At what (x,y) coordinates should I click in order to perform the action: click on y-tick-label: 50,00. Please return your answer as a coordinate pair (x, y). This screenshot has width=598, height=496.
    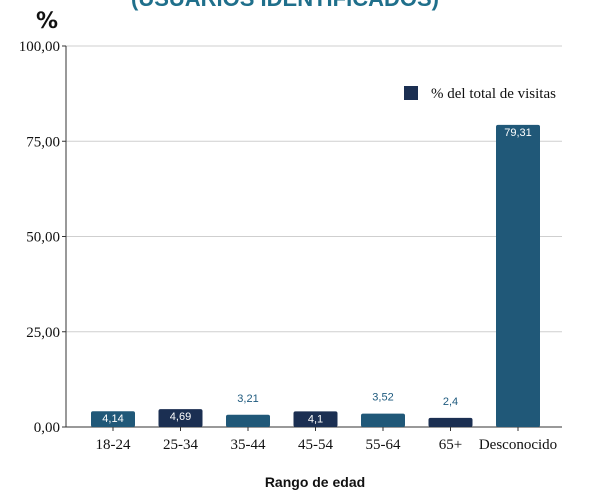
    Looking at the image, I should click on (43, 238).